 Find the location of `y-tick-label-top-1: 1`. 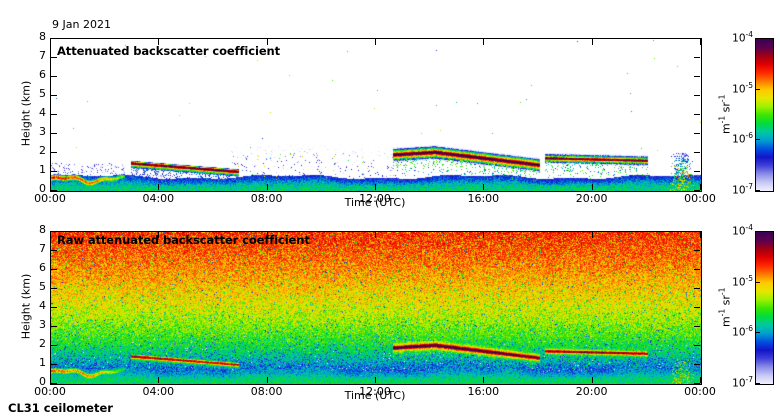

y-tick-label-top-1: 1 is located at coordinates (42, 169).